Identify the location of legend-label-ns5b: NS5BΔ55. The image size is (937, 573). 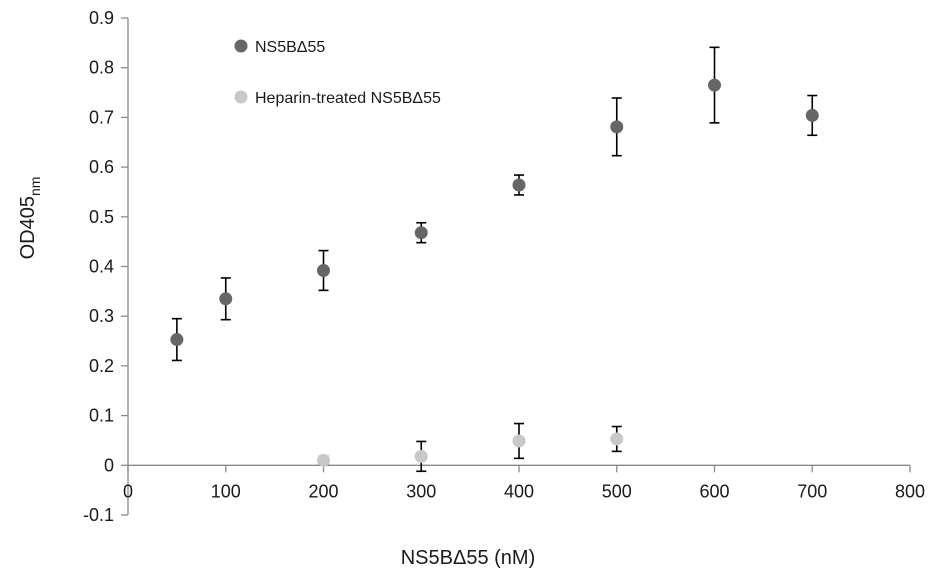
(290, 47).